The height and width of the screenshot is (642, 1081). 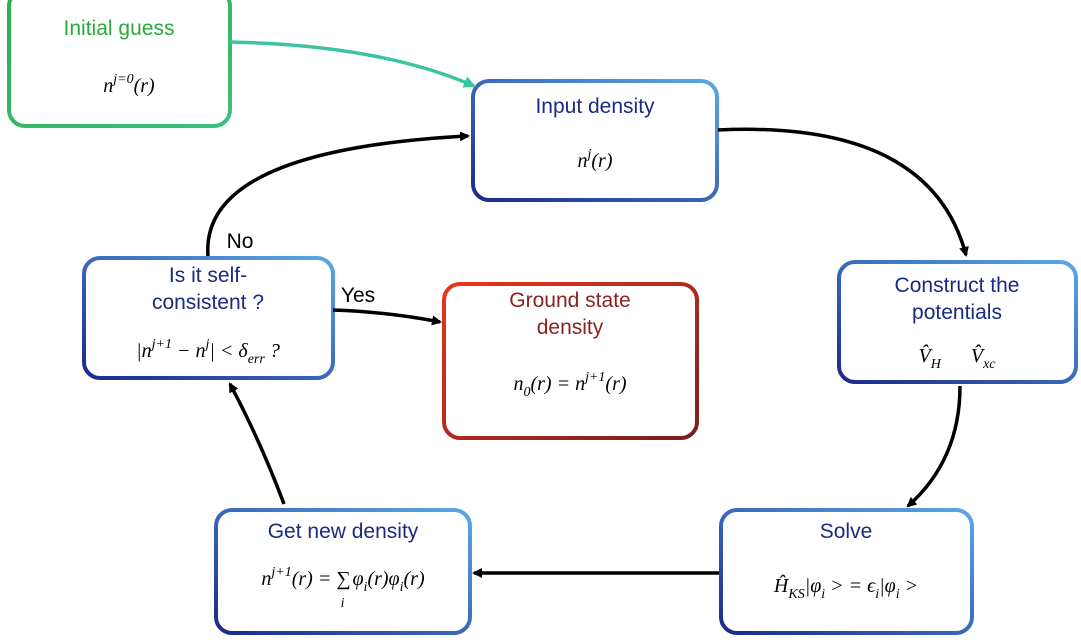 What do you see at coordinates (343, 531) in the screenshot?
I see `node-title: Get new density` at bounding box center [343, 531].